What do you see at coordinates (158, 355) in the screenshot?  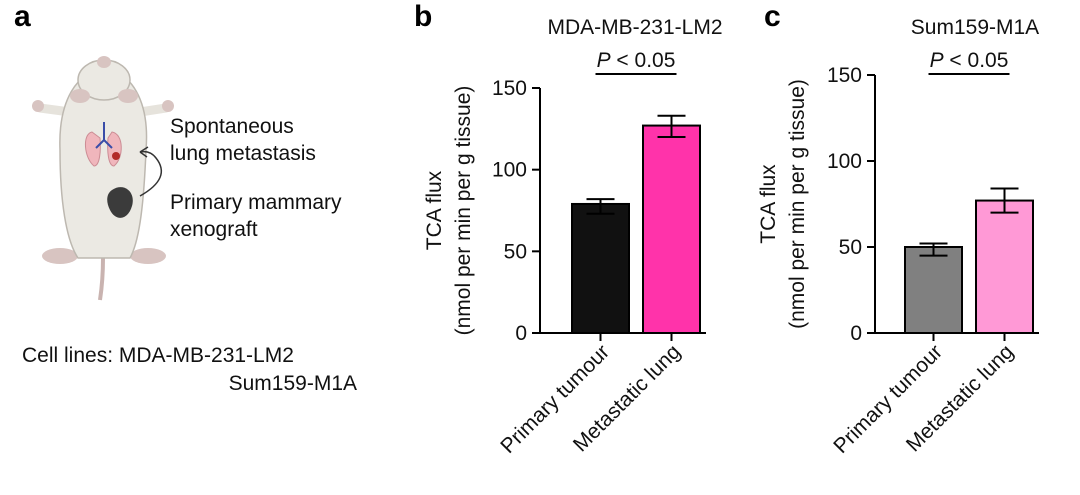 I see `cell-lines-line1: Cell lines: MDA-MB-231-LM2` at bounding box center [158, 355].